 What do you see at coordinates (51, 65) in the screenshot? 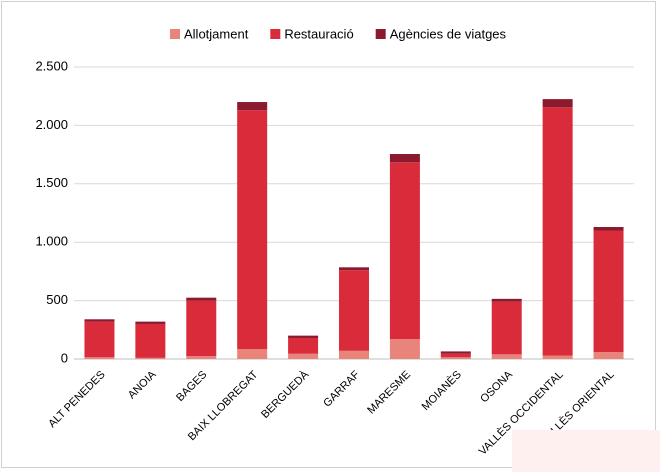
I see `y-tick-label: 2.500` at bounding box center [51, 65].